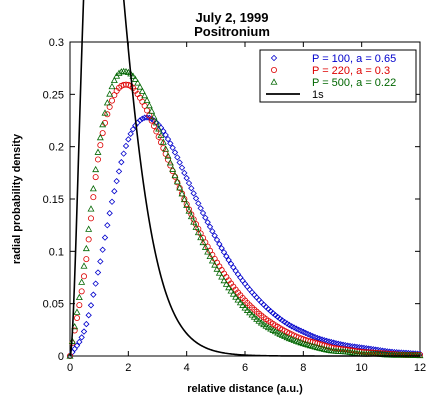  What do you see at coordinates (187, 368) in the screenshot?
I see `x-tick-label: 4` at bounding box center [187, 368].